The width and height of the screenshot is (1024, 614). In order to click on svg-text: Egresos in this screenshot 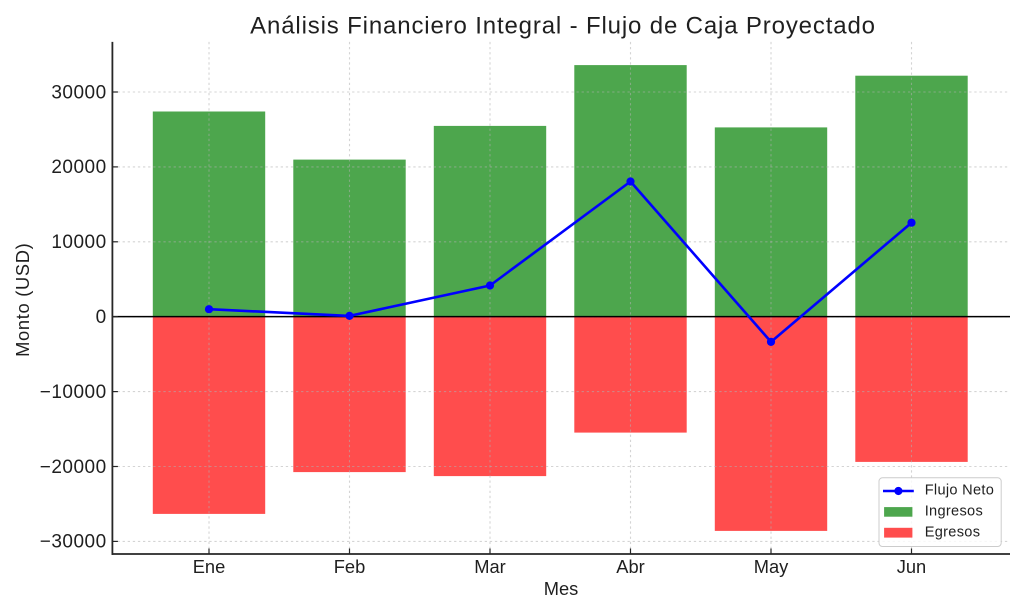, I will do `click(953, 532)`.